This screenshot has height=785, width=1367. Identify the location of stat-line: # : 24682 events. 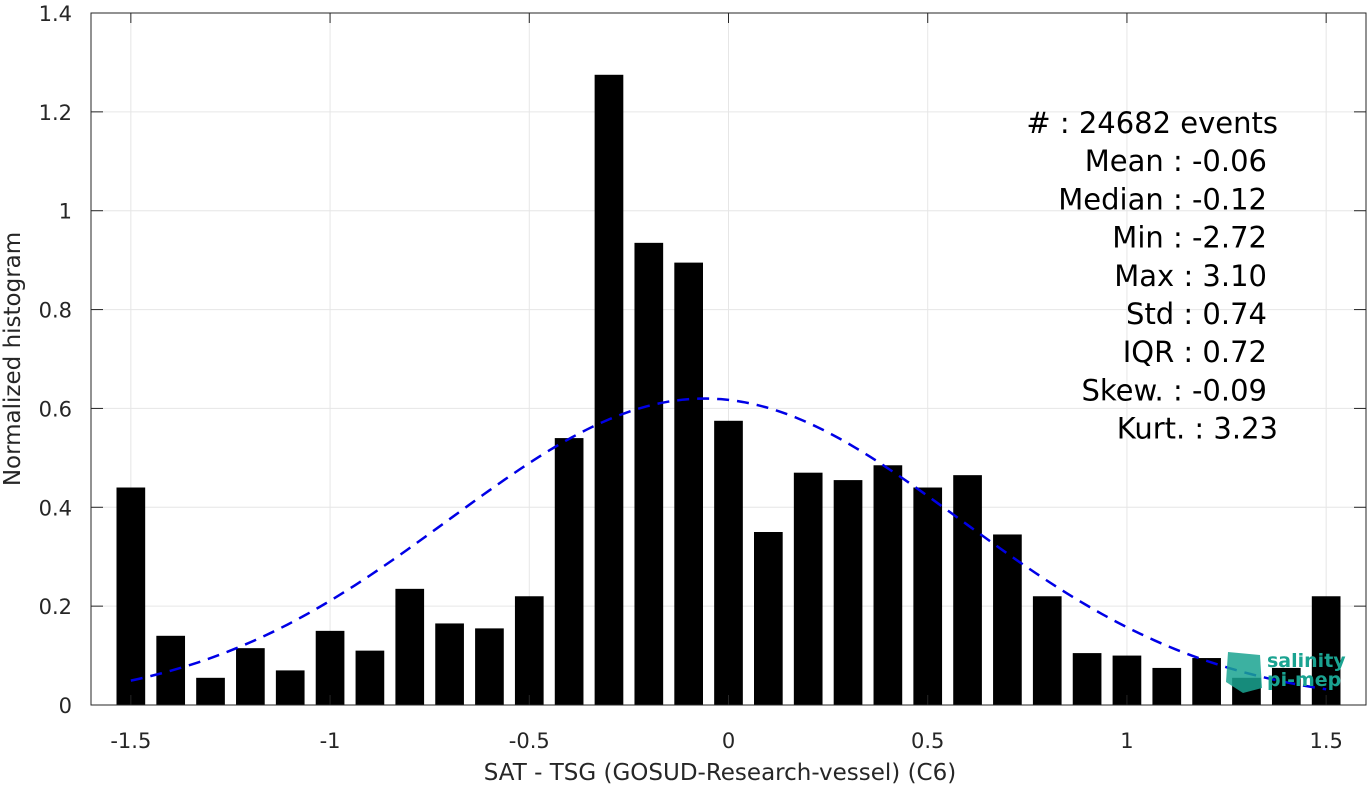
(1152, 123).